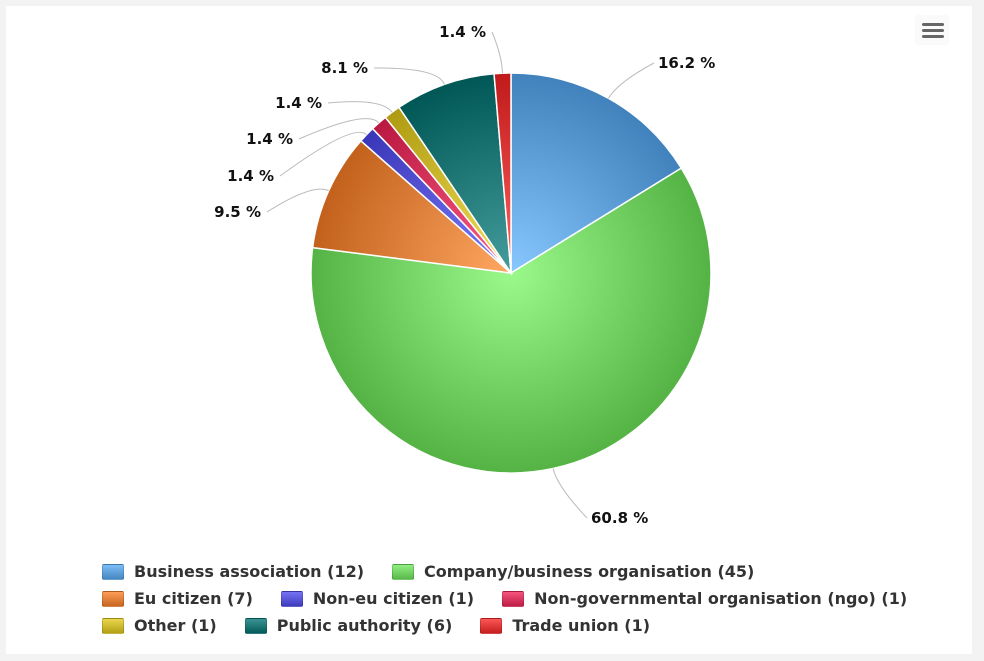  What do you see at coordinates (237, 212) in the screenshot?
I see `slice-percent-label: 9.5 %` at bounding box center [237, 212].